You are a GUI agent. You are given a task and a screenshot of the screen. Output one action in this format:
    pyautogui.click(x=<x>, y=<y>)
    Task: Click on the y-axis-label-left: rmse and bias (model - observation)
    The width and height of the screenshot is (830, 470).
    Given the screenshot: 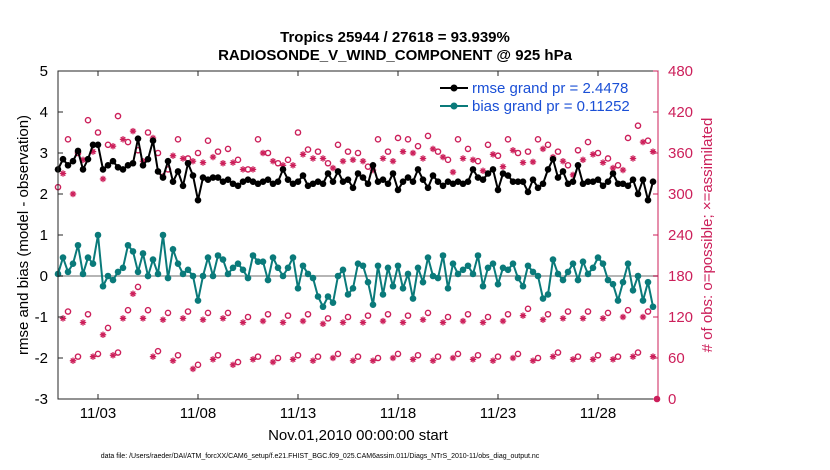 What is the action you would take?
    pyautogui.click(x=23, y=235)
    